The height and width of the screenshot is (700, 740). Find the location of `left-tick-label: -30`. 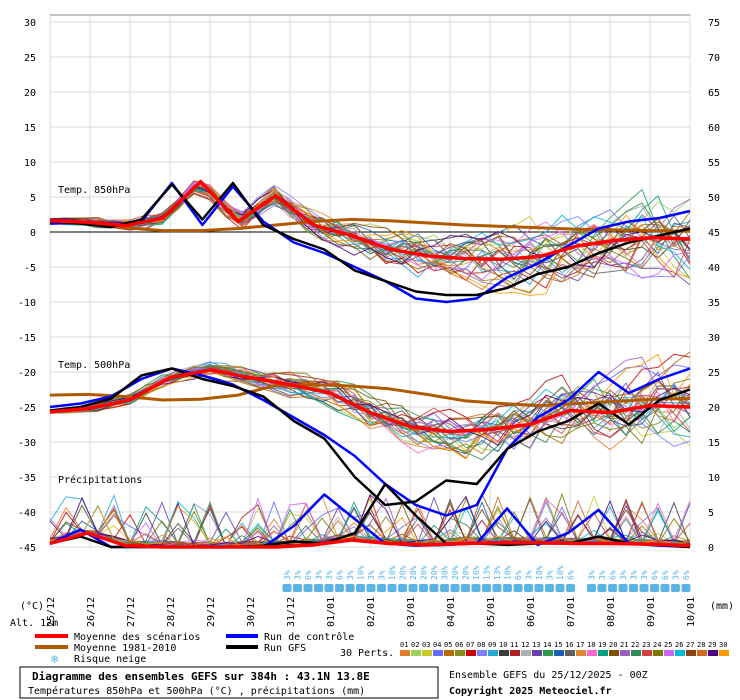

left-tick-label: -30 is located at coordinates (27, 443).